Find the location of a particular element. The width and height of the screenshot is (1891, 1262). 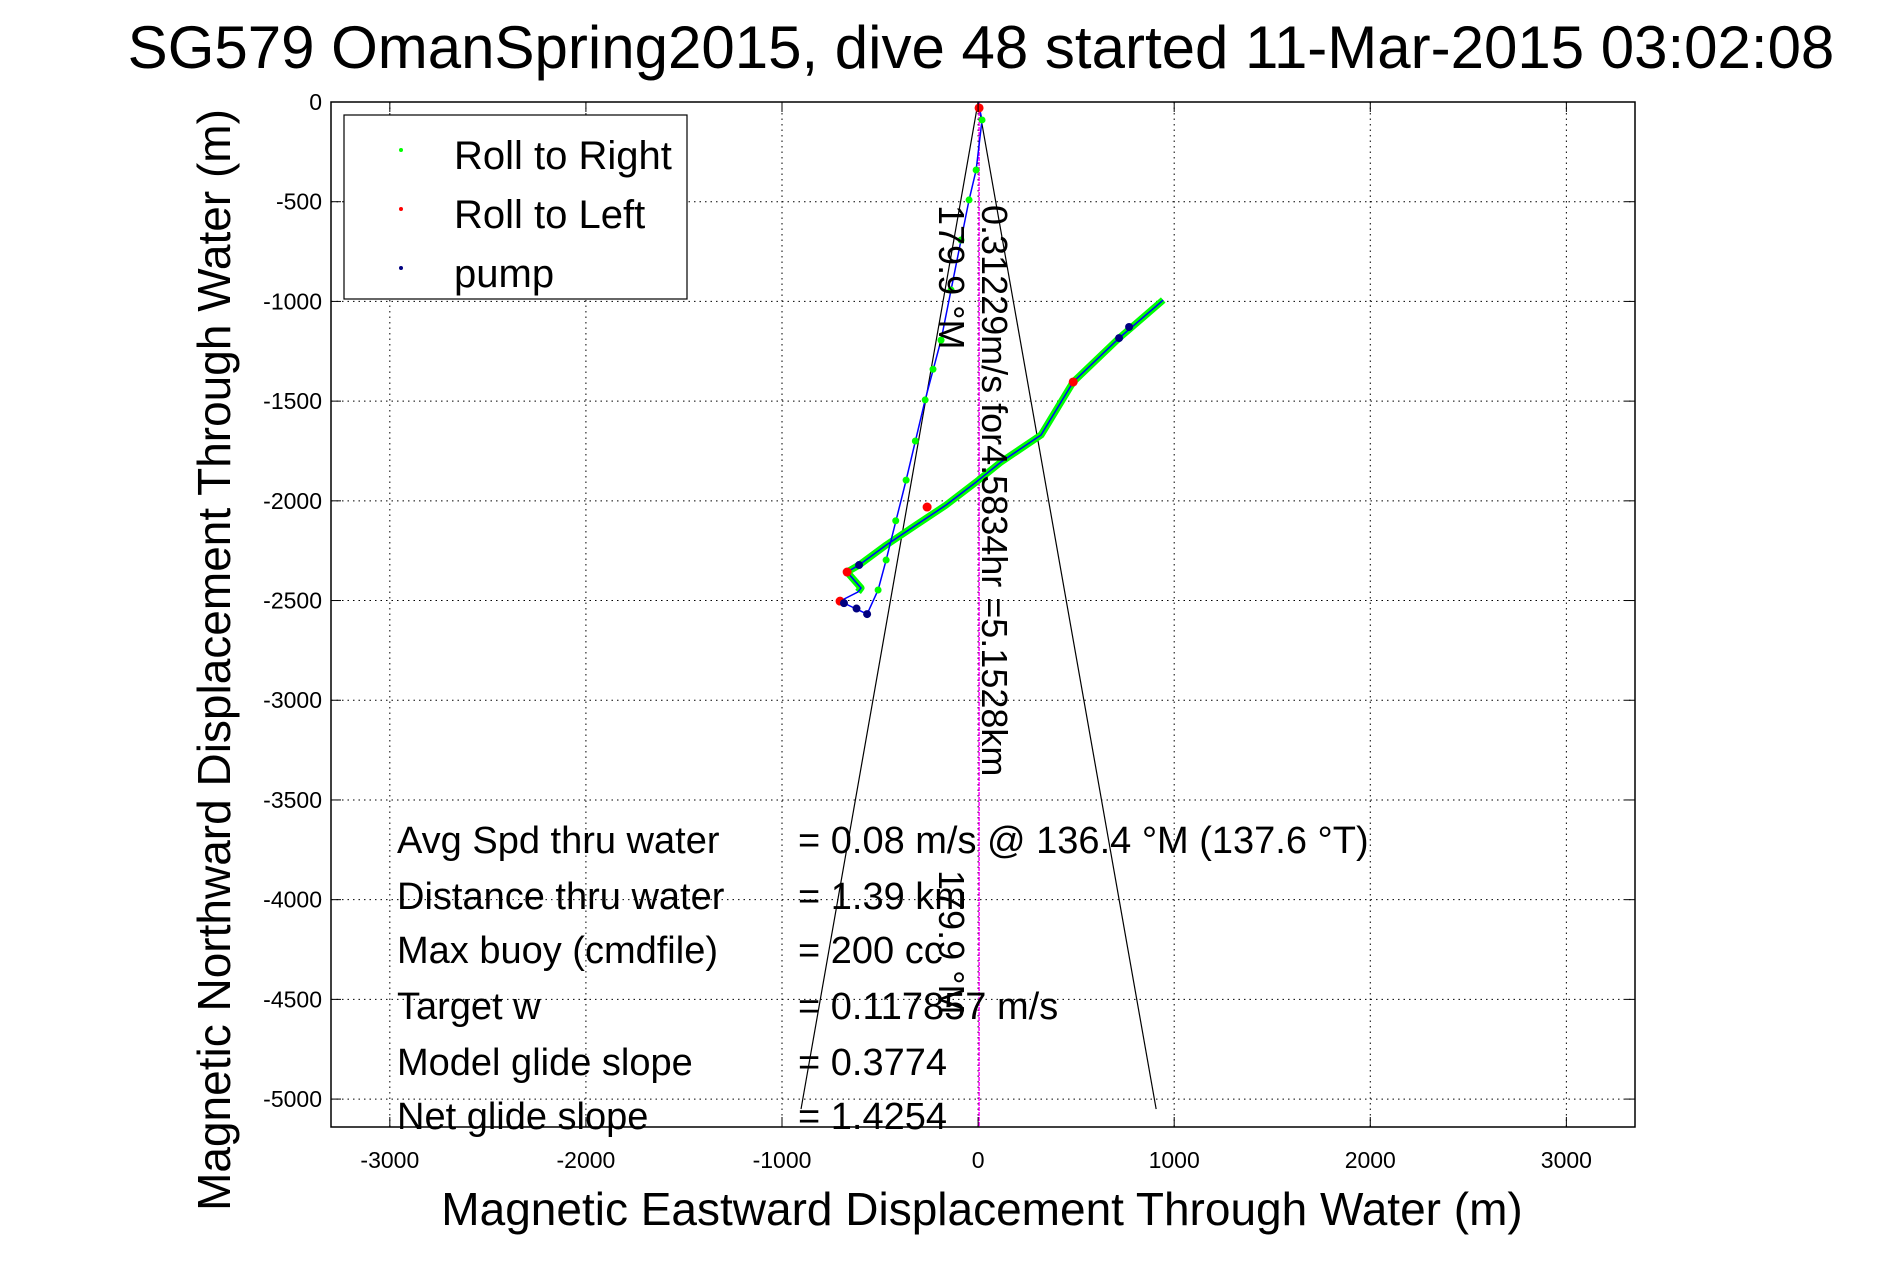

x-tick-label: -1000 is located at coordinates (782, 1160).